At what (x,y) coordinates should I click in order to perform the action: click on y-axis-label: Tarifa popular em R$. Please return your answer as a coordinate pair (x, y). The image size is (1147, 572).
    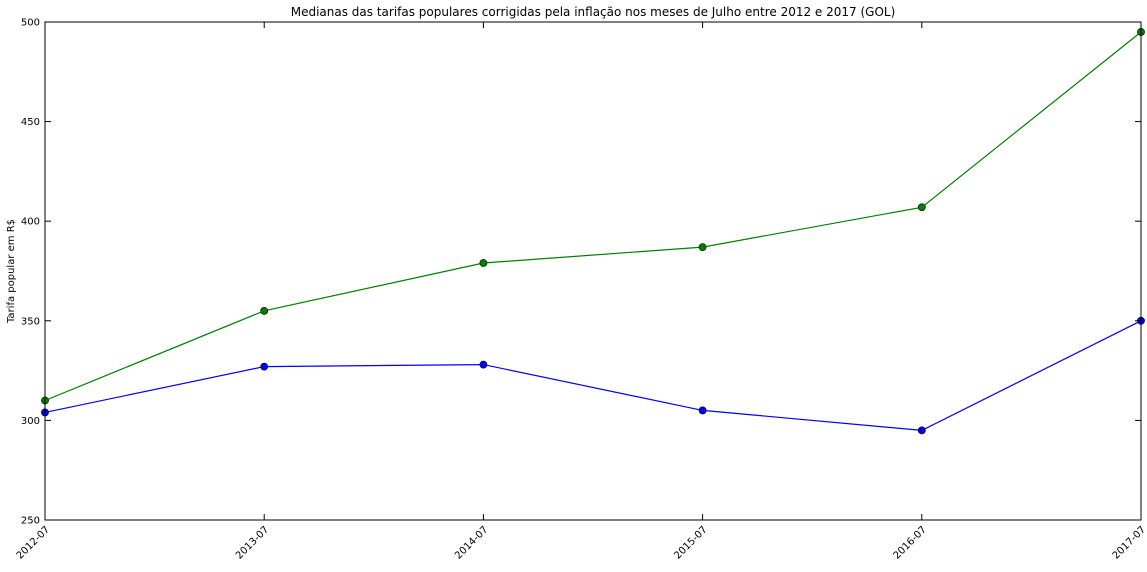
    Looking at the image, I should click on (11, 271).